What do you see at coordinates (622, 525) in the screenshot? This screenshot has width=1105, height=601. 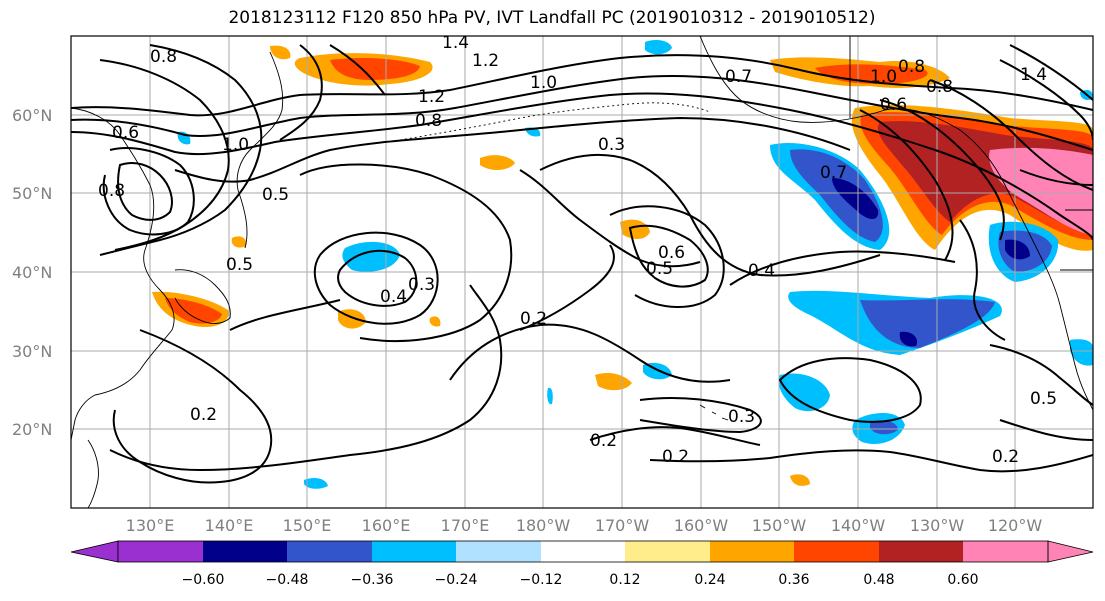 I see `lon-label: 170°W` at bounding box center [622, 525].